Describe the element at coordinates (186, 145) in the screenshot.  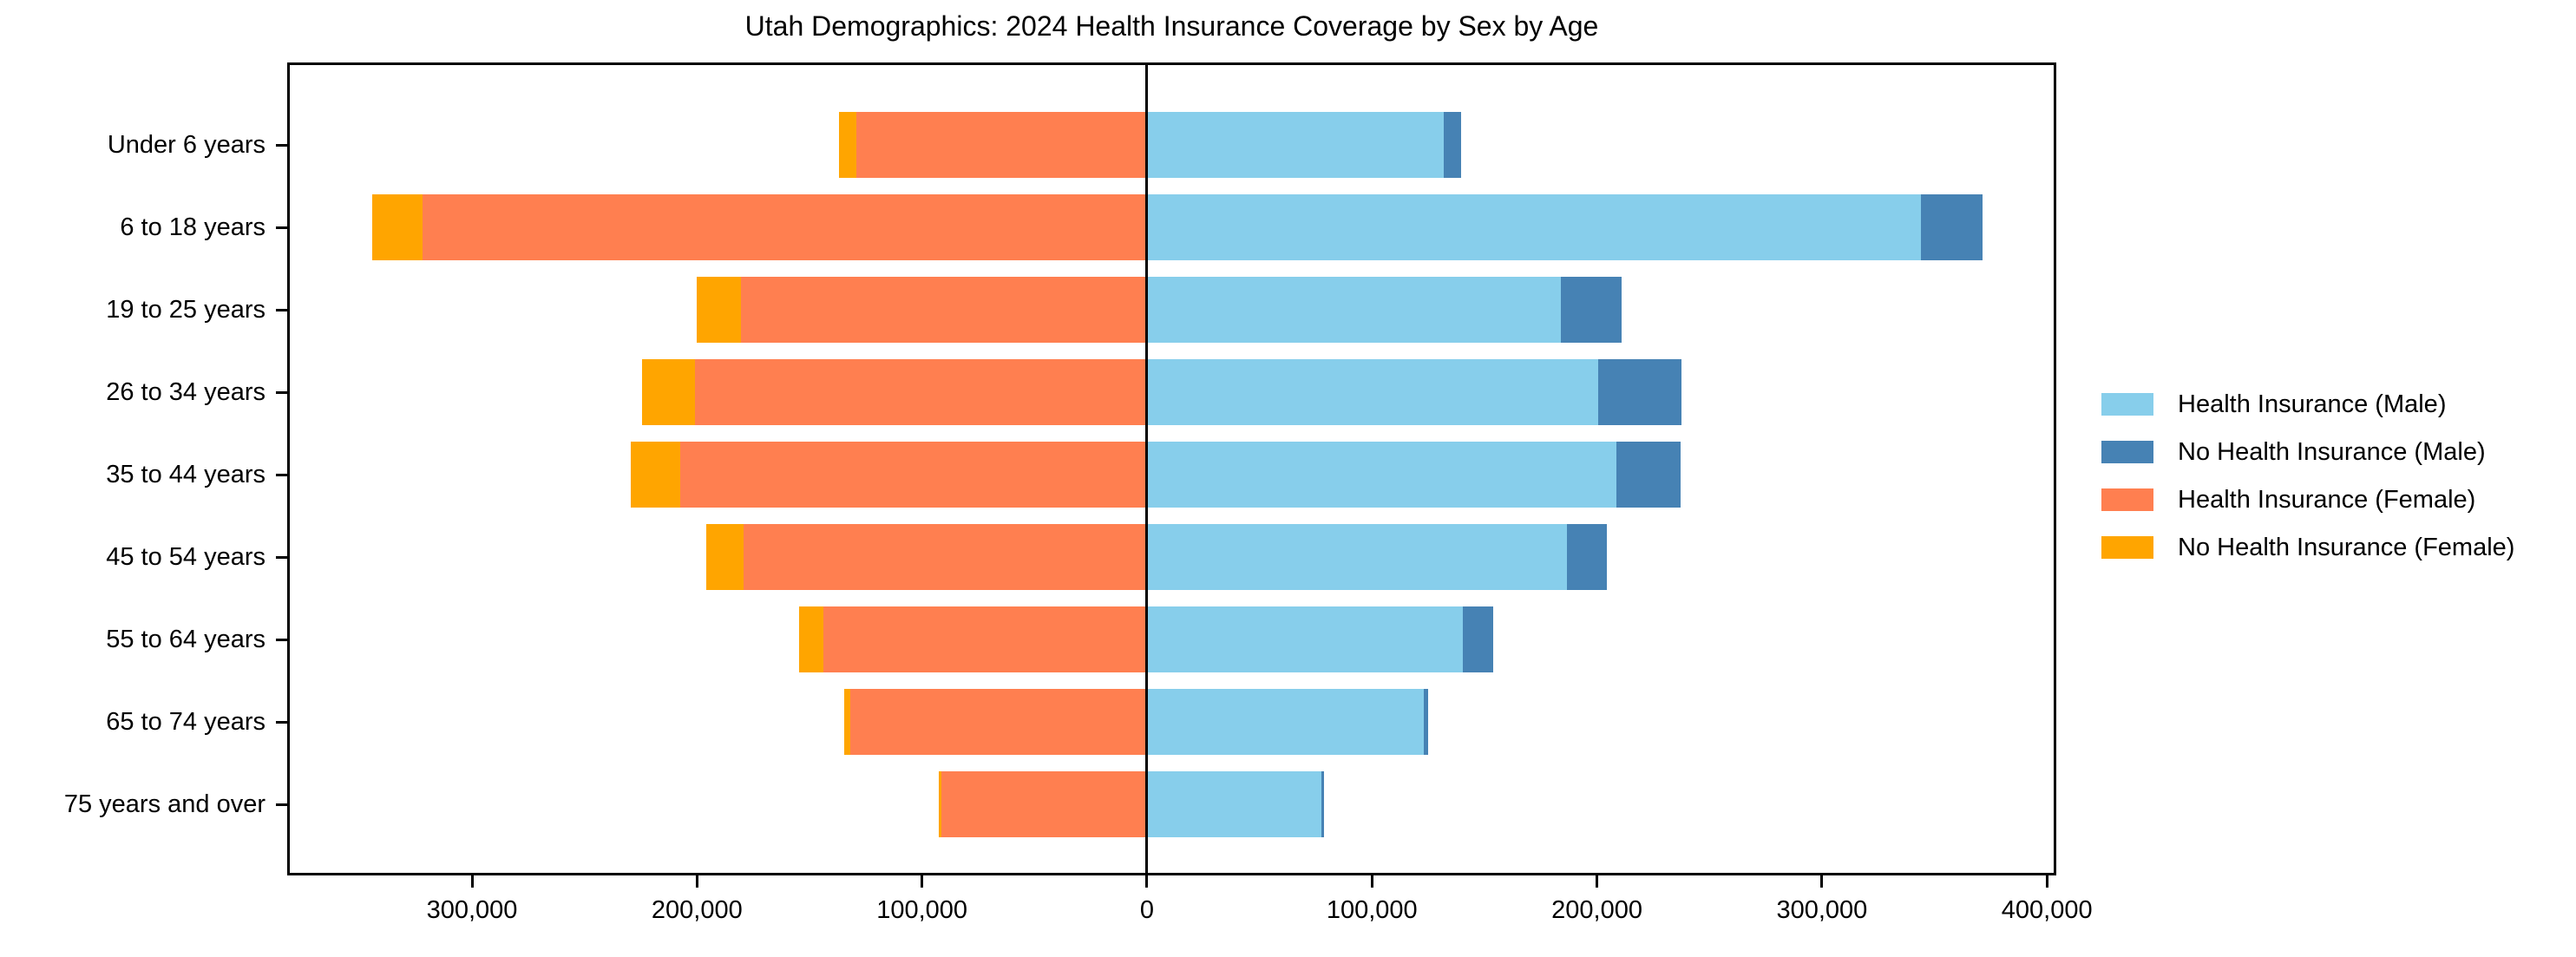
I see `y-tick-label: Under 6 years` at that location.